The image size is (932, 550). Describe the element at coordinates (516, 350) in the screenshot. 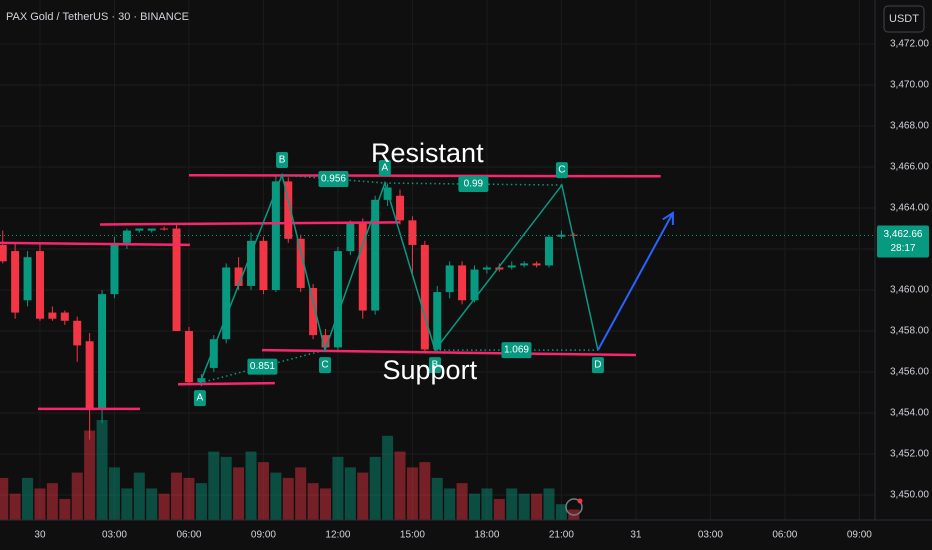

I see `ratio-label: 1.069` at that location.